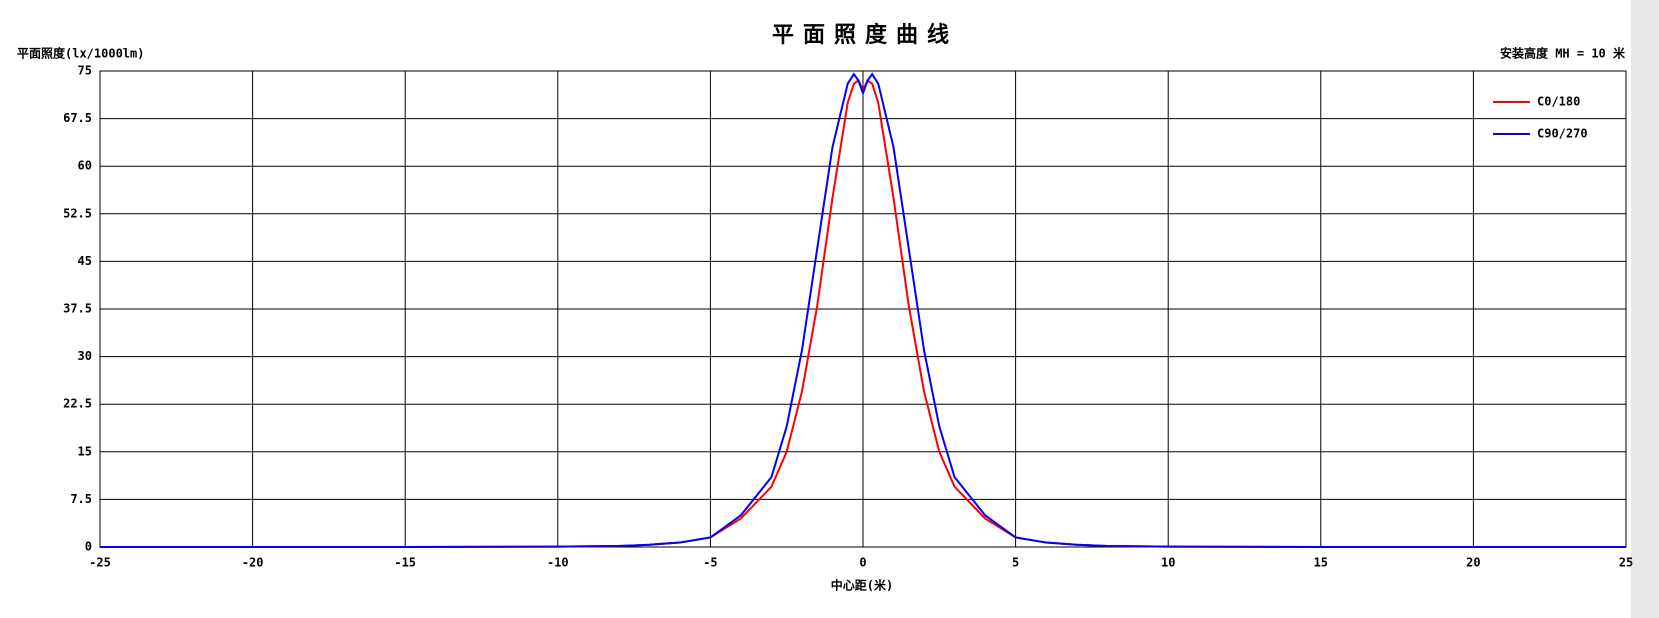 This screenshot has height=618, width=1659. What do you see at coordinates (85, 166) in the screenshot?
I see `y-tick-label: 60` at bounding box center [85, 166].